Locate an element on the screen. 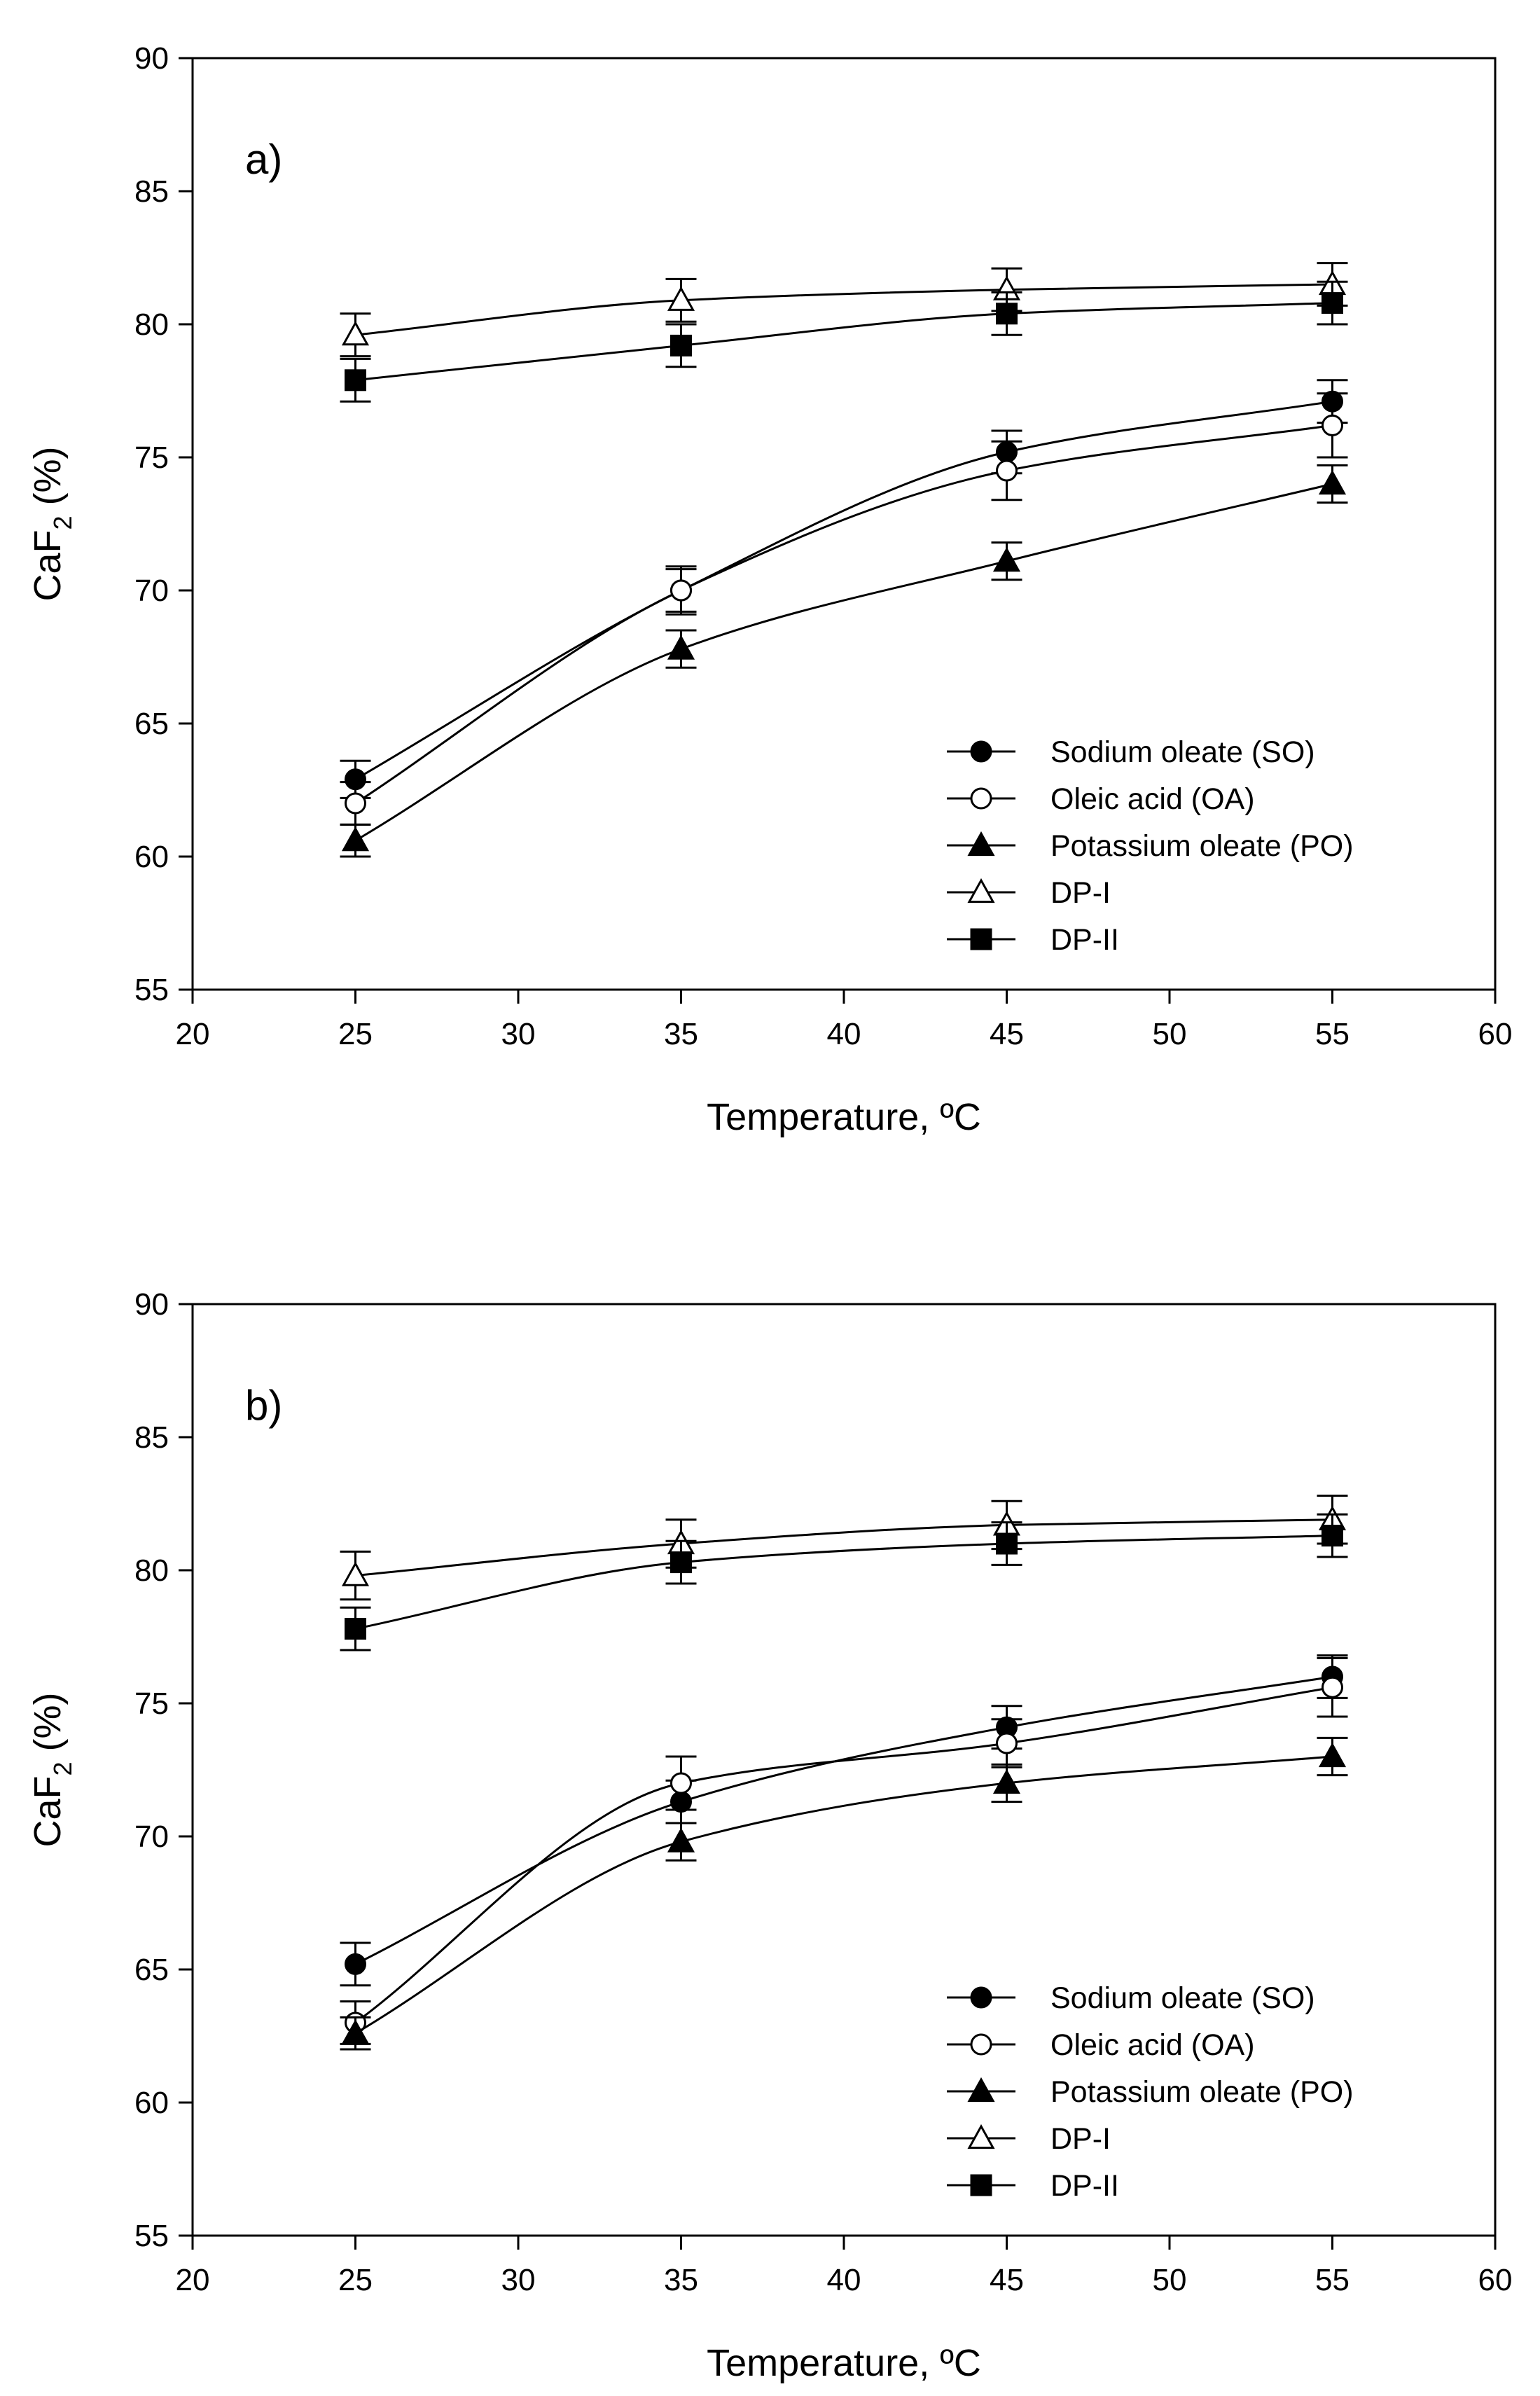 The width and height of the screenshot is (1540, 2396). x-axis-title: Temperature, ºC is located at coordinates (844, 2363).